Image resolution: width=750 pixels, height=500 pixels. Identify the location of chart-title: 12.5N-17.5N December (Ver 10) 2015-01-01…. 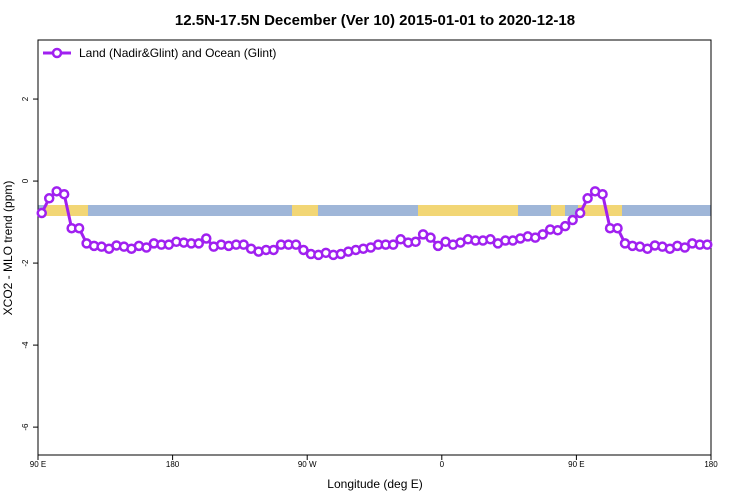
(375, 20).